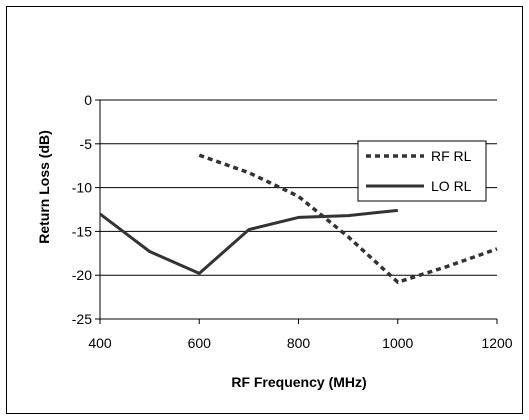 This screenshot has height=420, width=529. I want to click on series-line-lo-rl, so click(248, 241).